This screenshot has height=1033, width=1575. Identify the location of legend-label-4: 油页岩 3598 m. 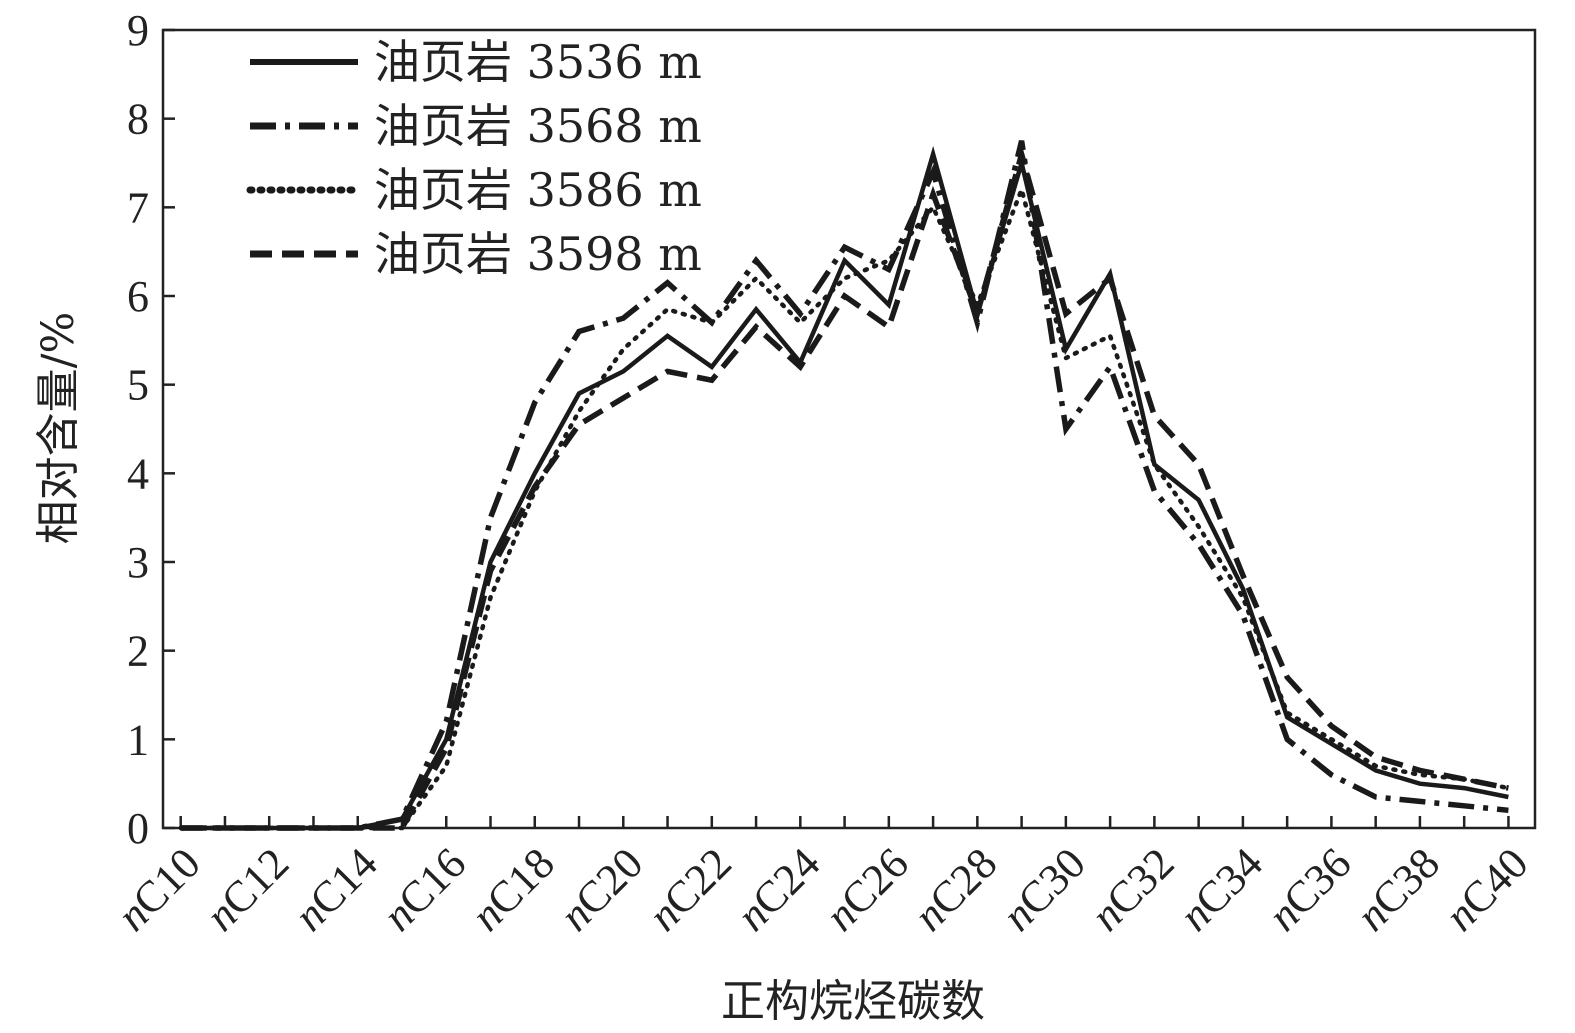
(538, 254).